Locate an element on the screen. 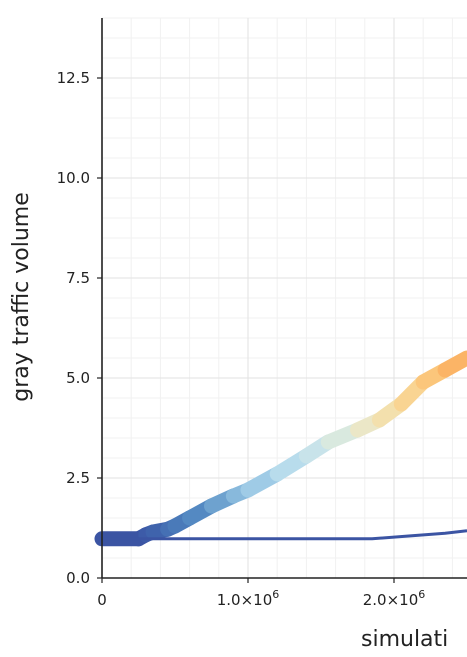 The width and height of the screenshot is (467, 657). y-tick-label: 5.0 is located at coordinates (78, 378).